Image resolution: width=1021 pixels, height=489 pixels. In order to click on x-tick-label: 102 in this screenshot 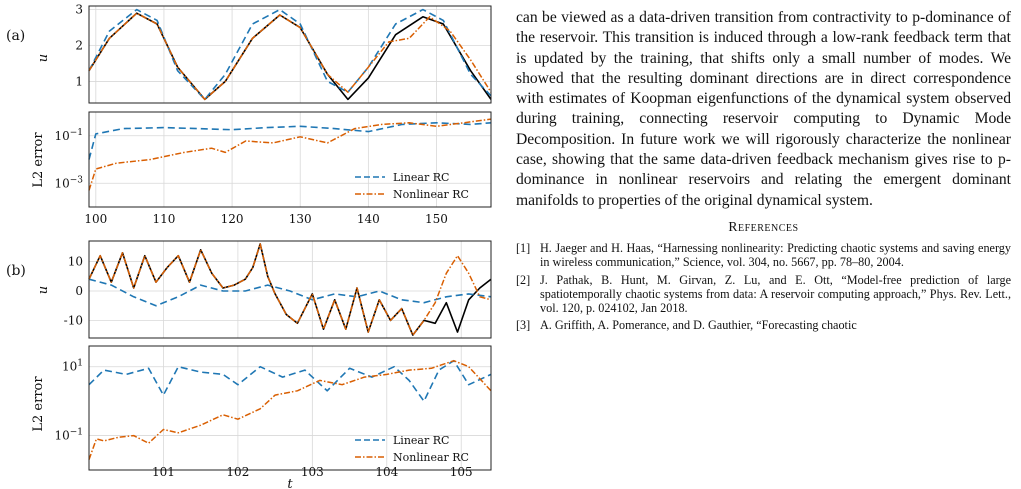, I will do `click(237, 472)`.